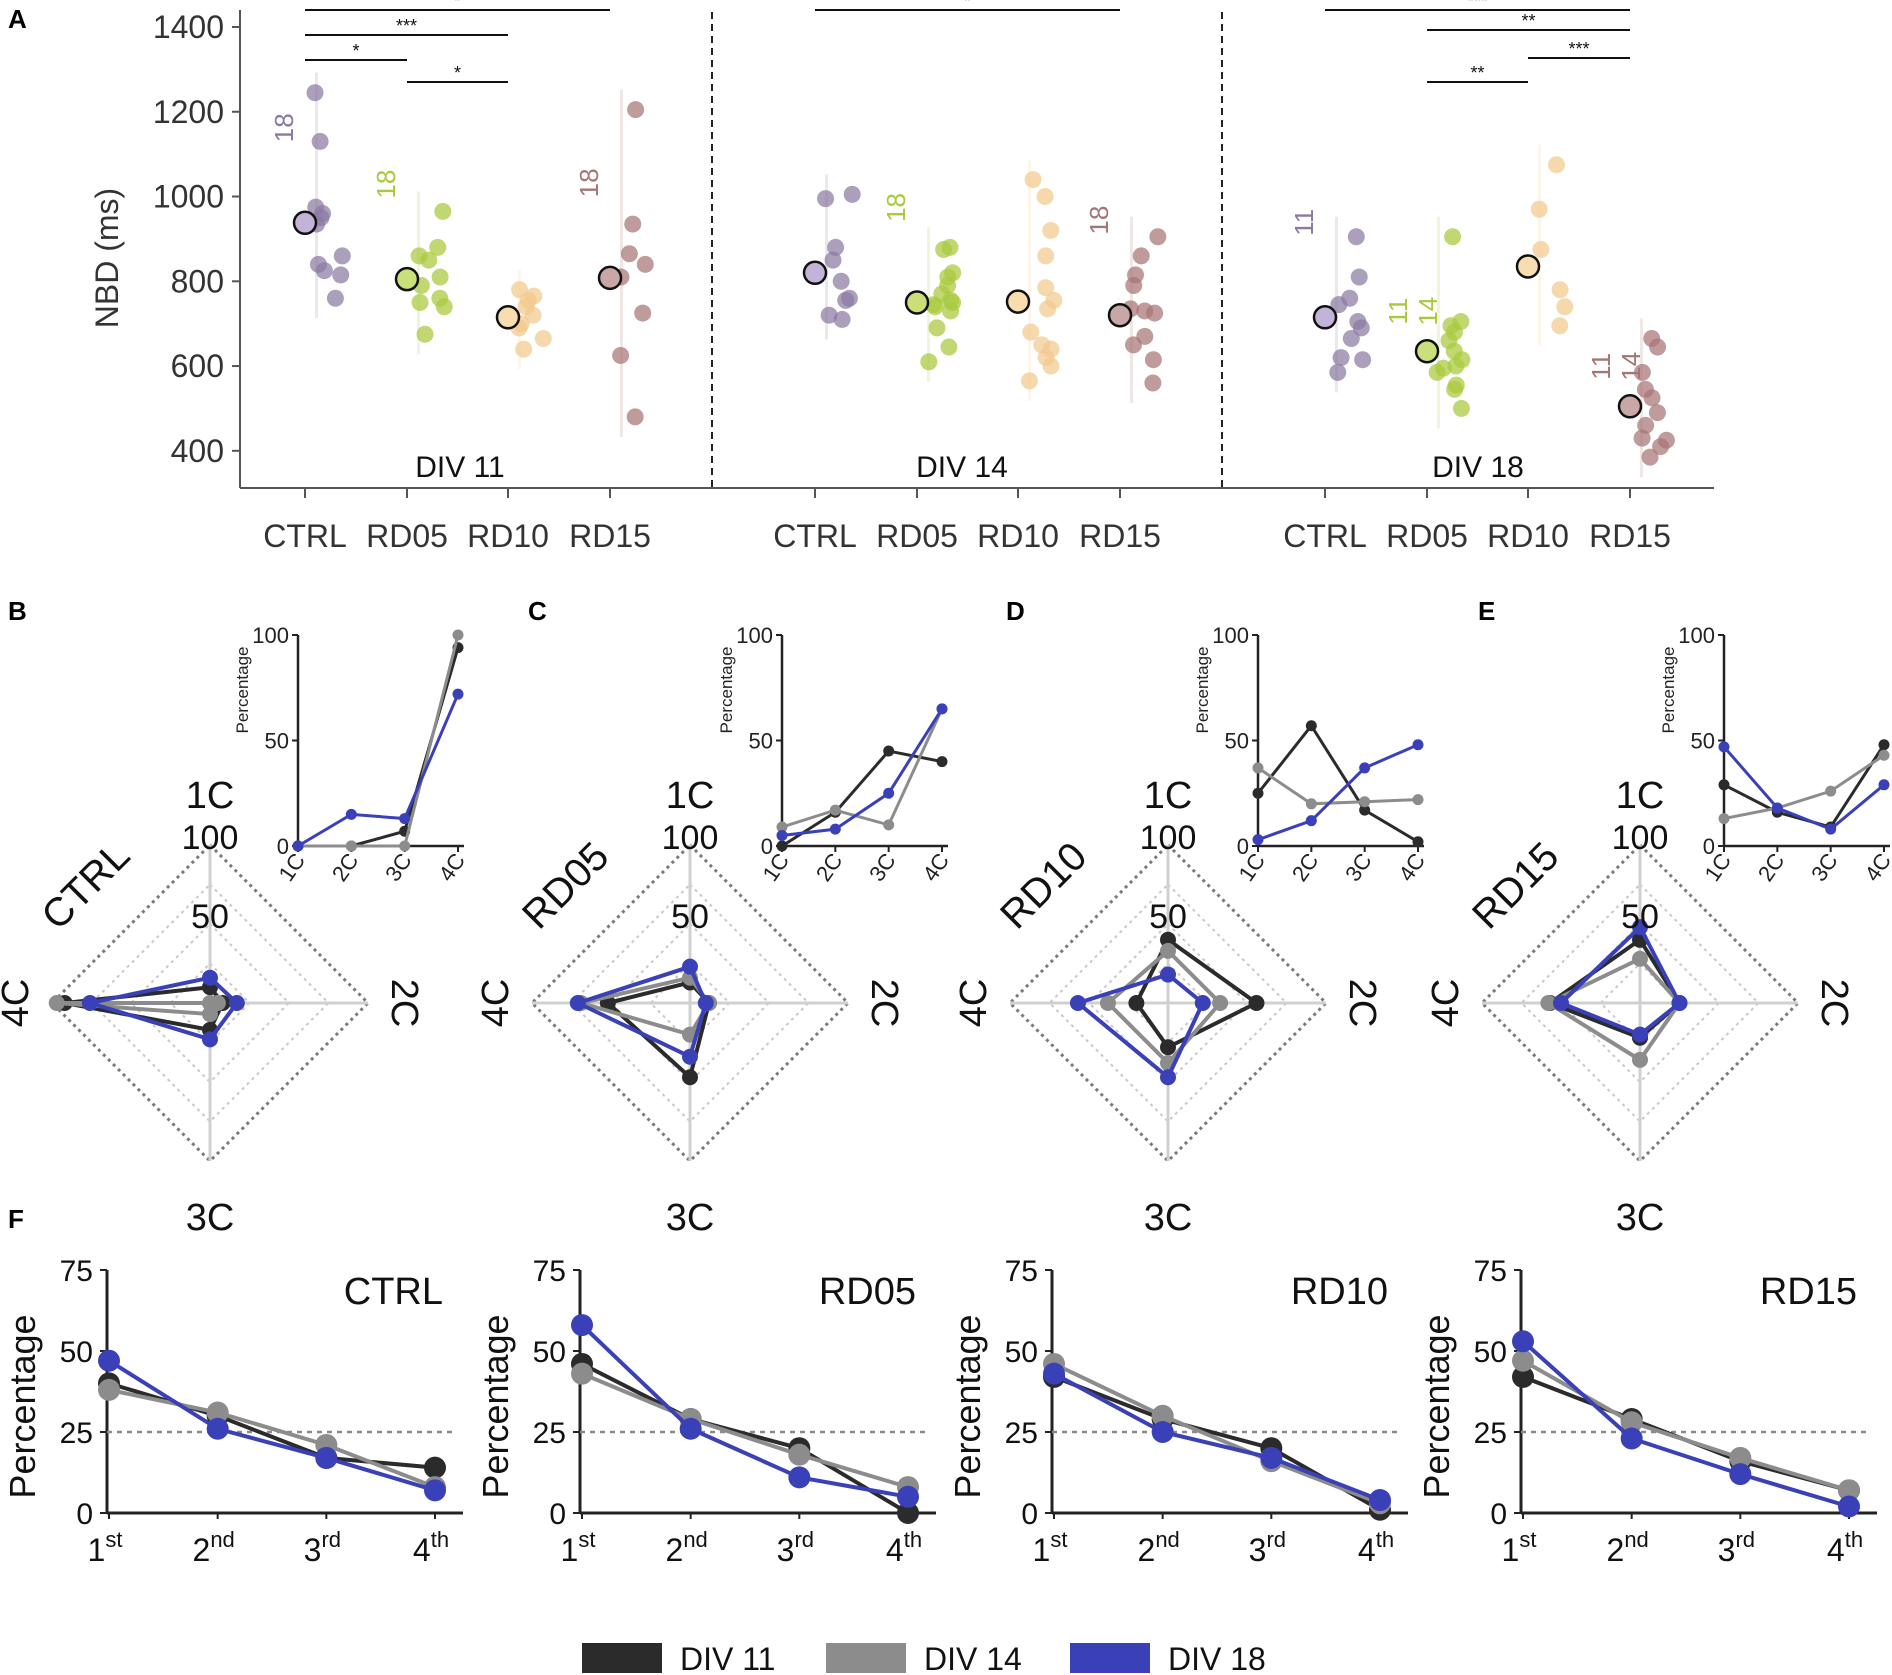 This screenshot has height=1675, width=1892. What do you see at coordinates (113, 1539) in the screenshot?
I see `panel-f-ordinal-suffix: st` at bounding box center [113, 1539].